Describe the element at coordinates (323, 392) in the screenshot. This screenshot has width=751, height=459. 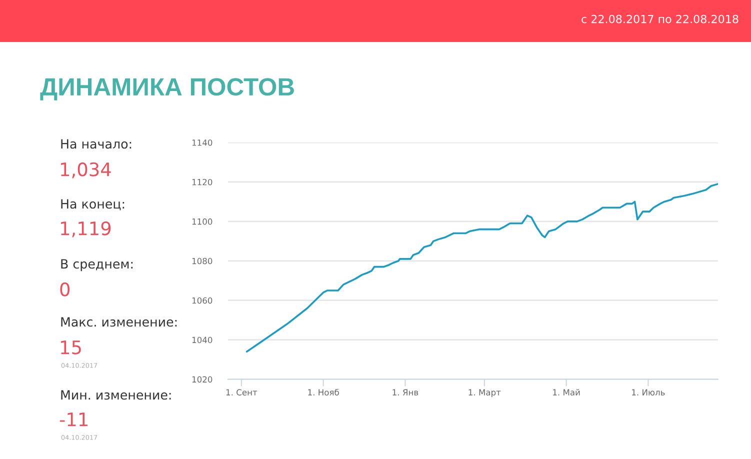
I see `x-tick-label: 1. Нояб` at that location.